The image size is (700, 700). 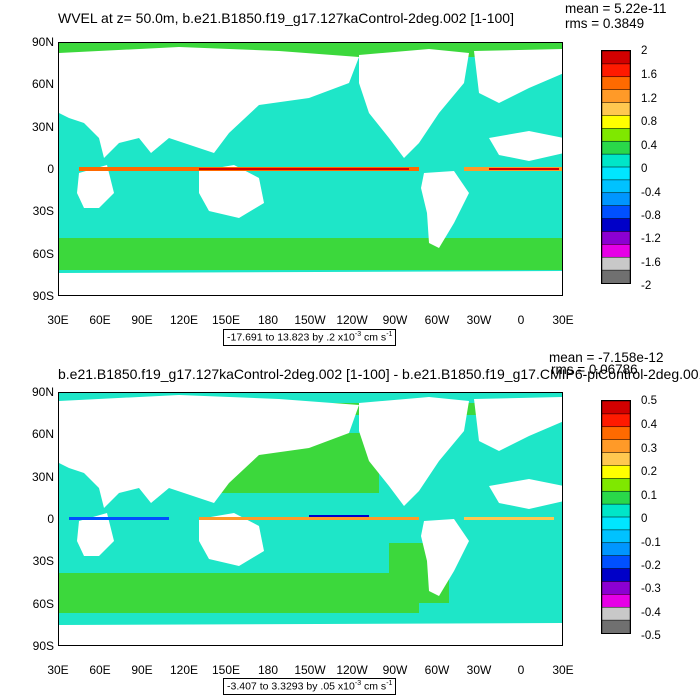 I want to click on colorbar-label: -1.2, so click(x=651, y=239).